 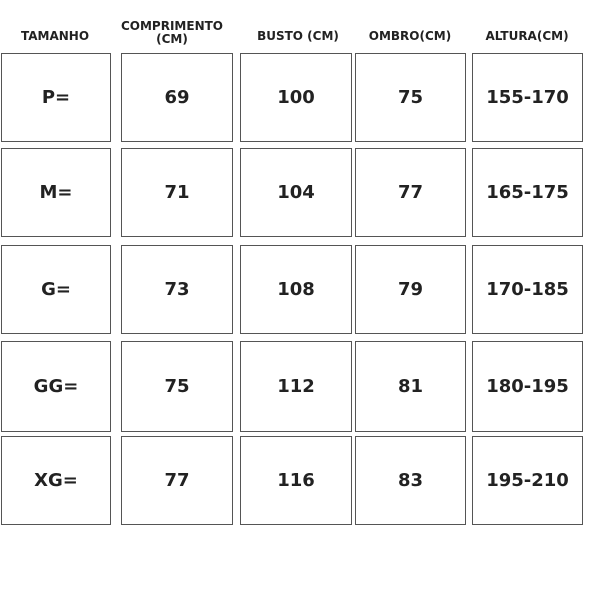 I want to click on cell-value: 71, so click(x=177, y=192).